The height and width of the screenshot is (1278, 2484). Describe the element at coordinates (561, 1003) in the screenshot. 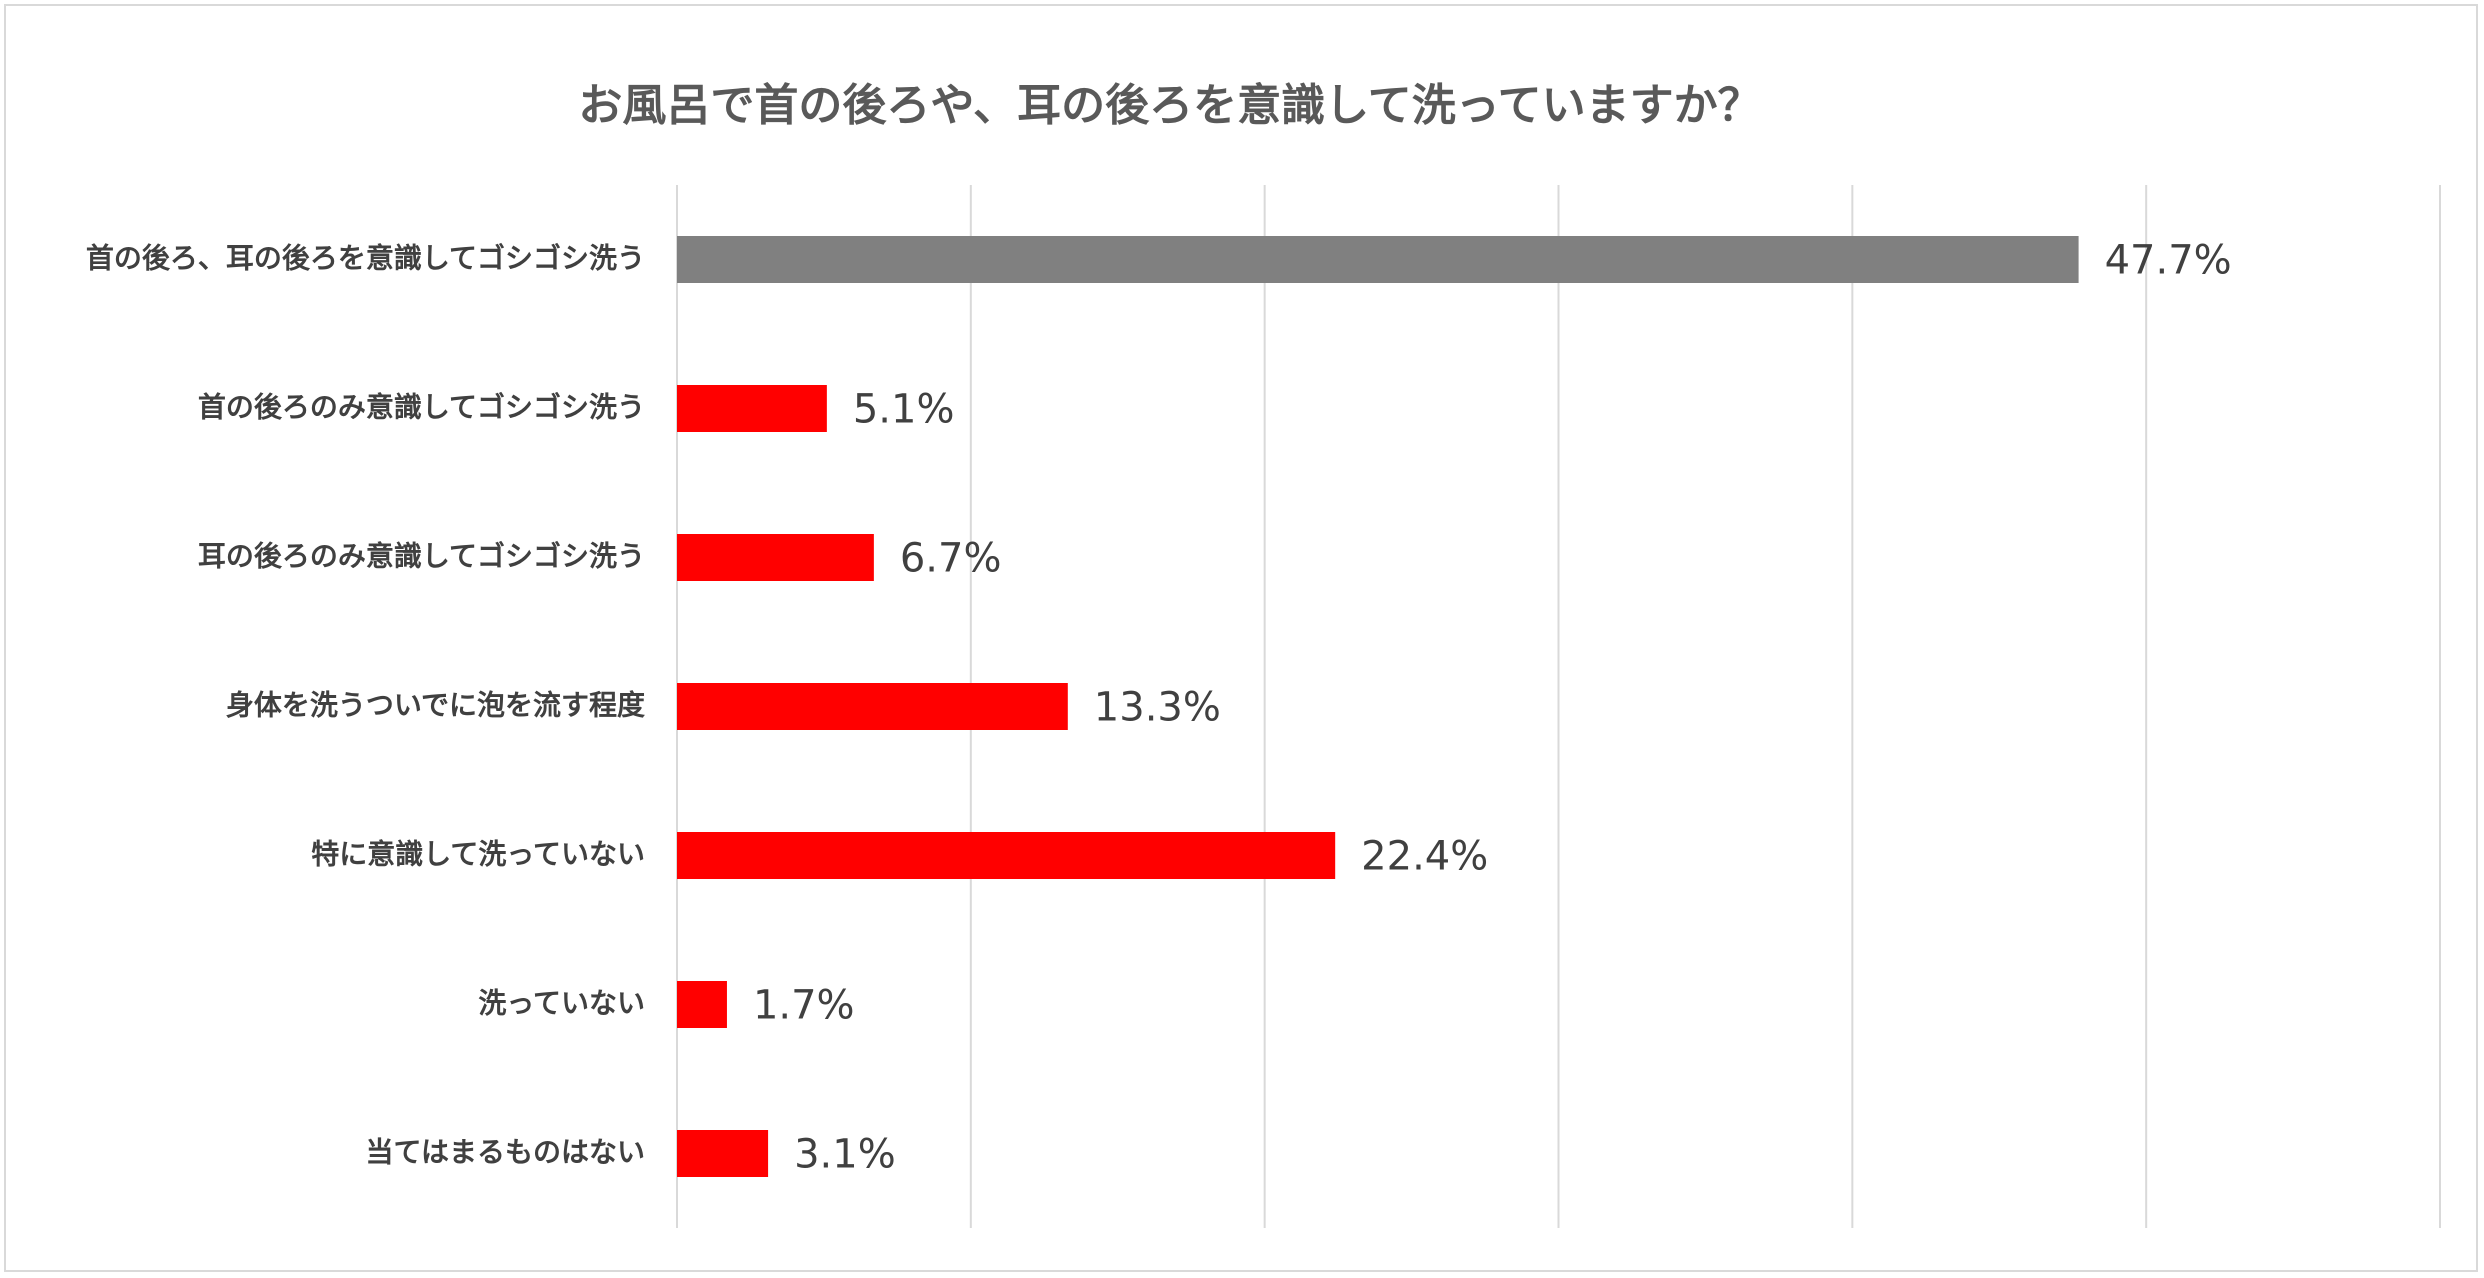

I see `category-label-5: 洗っていない` at that location.